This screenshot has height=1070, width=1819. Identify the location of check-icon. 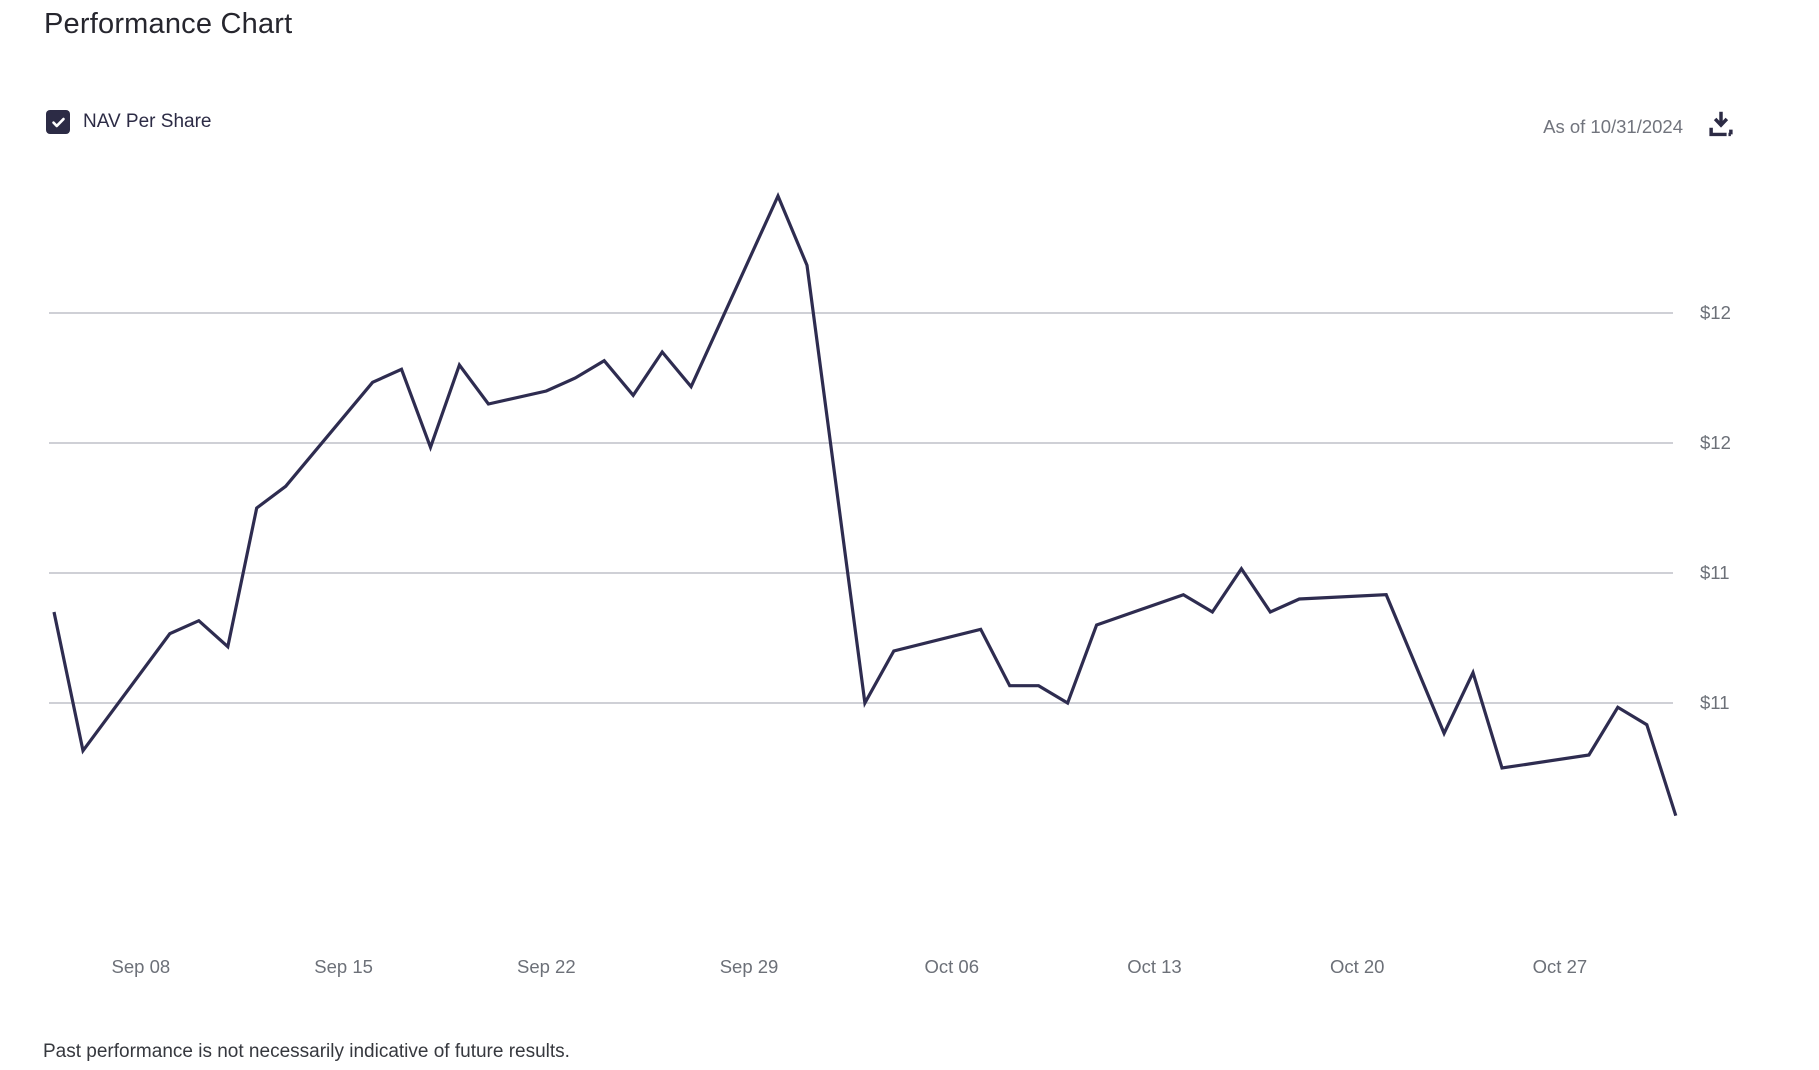
(58, 122).